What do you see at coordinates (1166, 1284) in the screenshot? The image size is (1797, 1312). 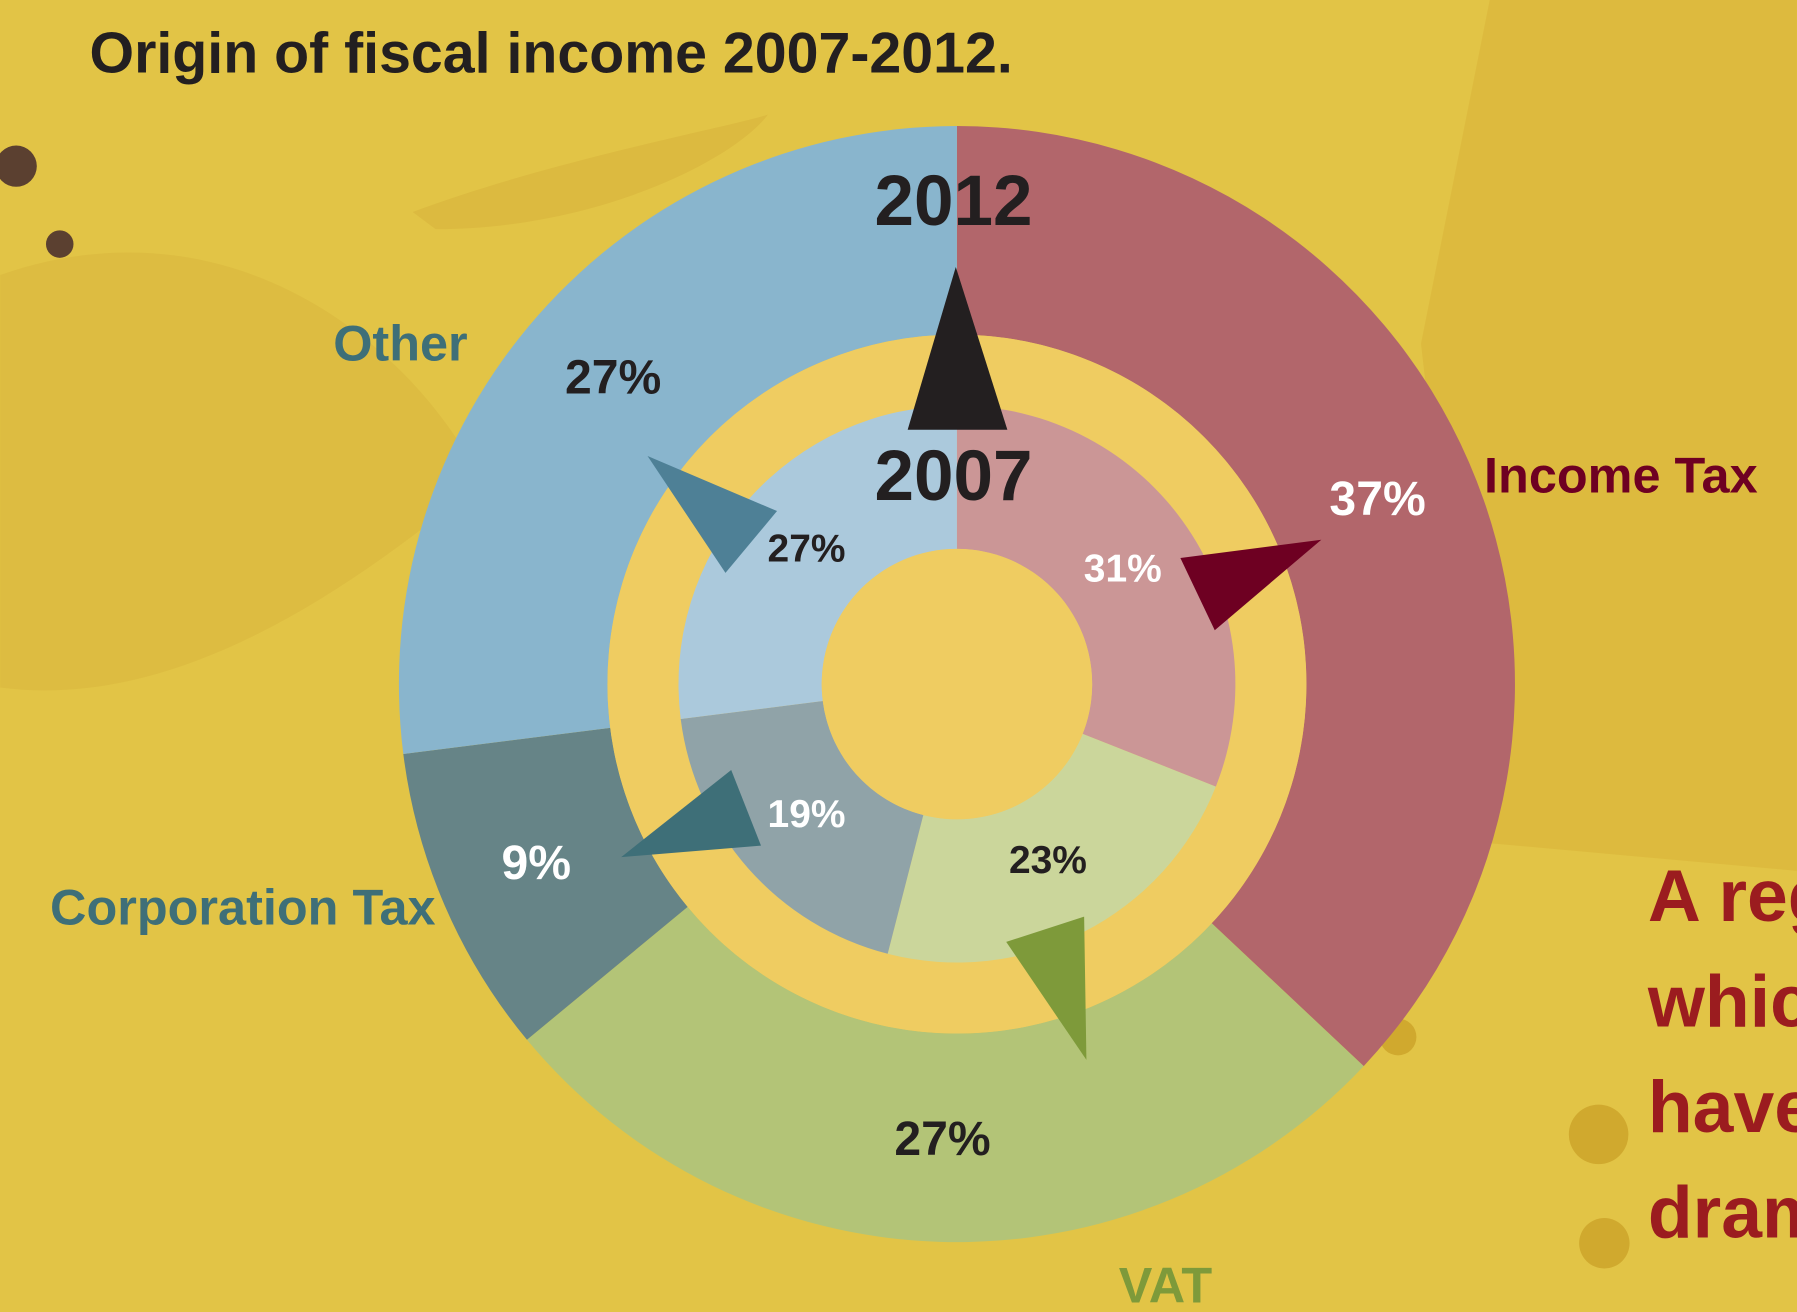 I see `category-label: VAT` at bounding box center [1166, 1284].